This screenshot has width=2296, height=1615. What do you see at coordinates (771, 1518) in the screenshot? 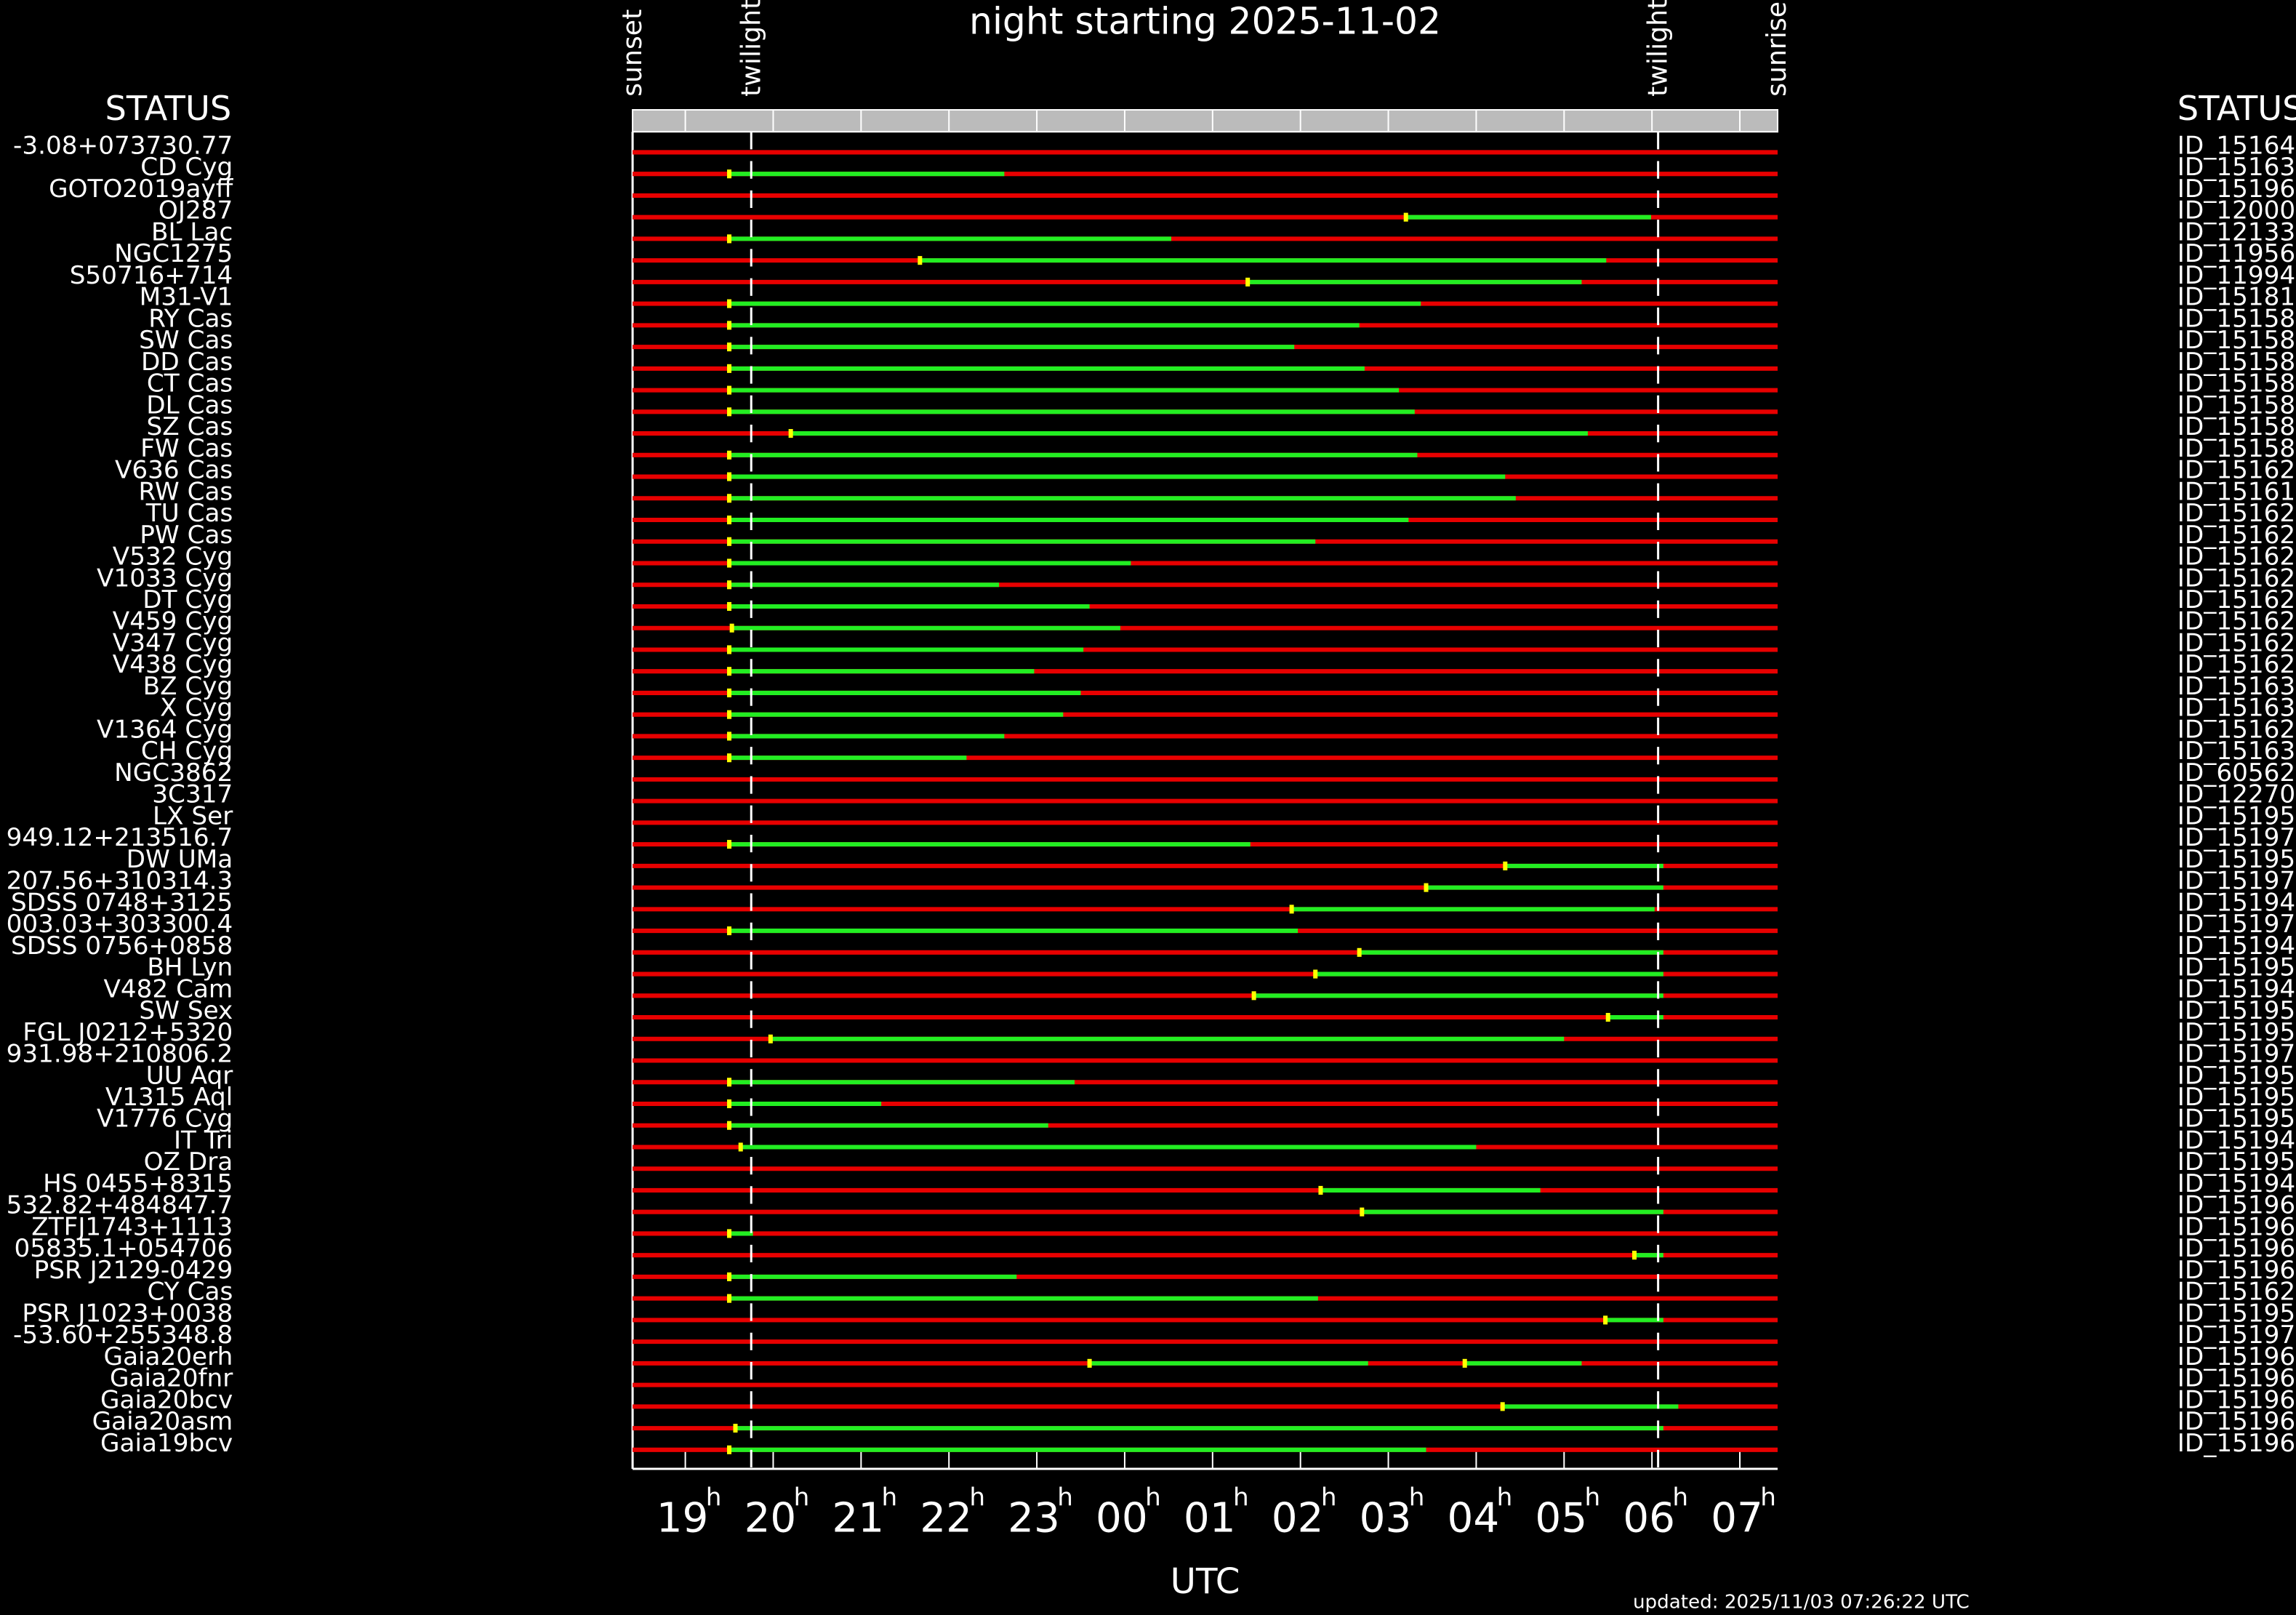
I see `x-tick-label: 20` at bounding box center [771, 1518].